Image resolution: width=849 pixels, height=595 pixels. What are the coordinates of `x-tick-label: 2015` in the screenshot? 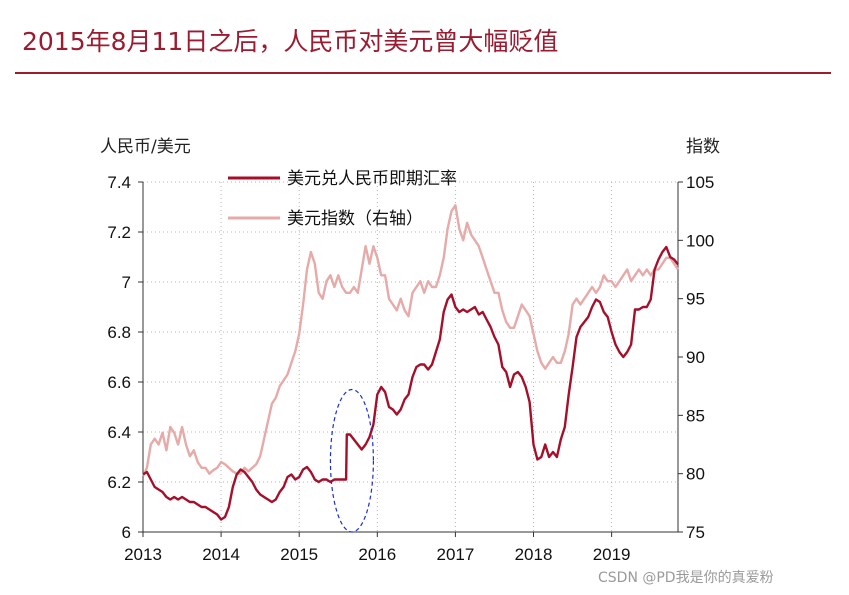 It's located at (299, 554).